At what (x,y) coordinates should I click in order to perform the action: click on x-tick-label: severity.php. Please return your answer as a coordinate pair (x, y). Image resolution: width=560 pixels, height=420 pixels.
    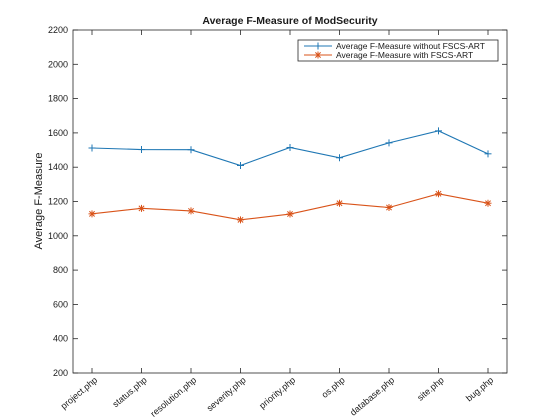
    Looking at the image, I should click on (226, 394).